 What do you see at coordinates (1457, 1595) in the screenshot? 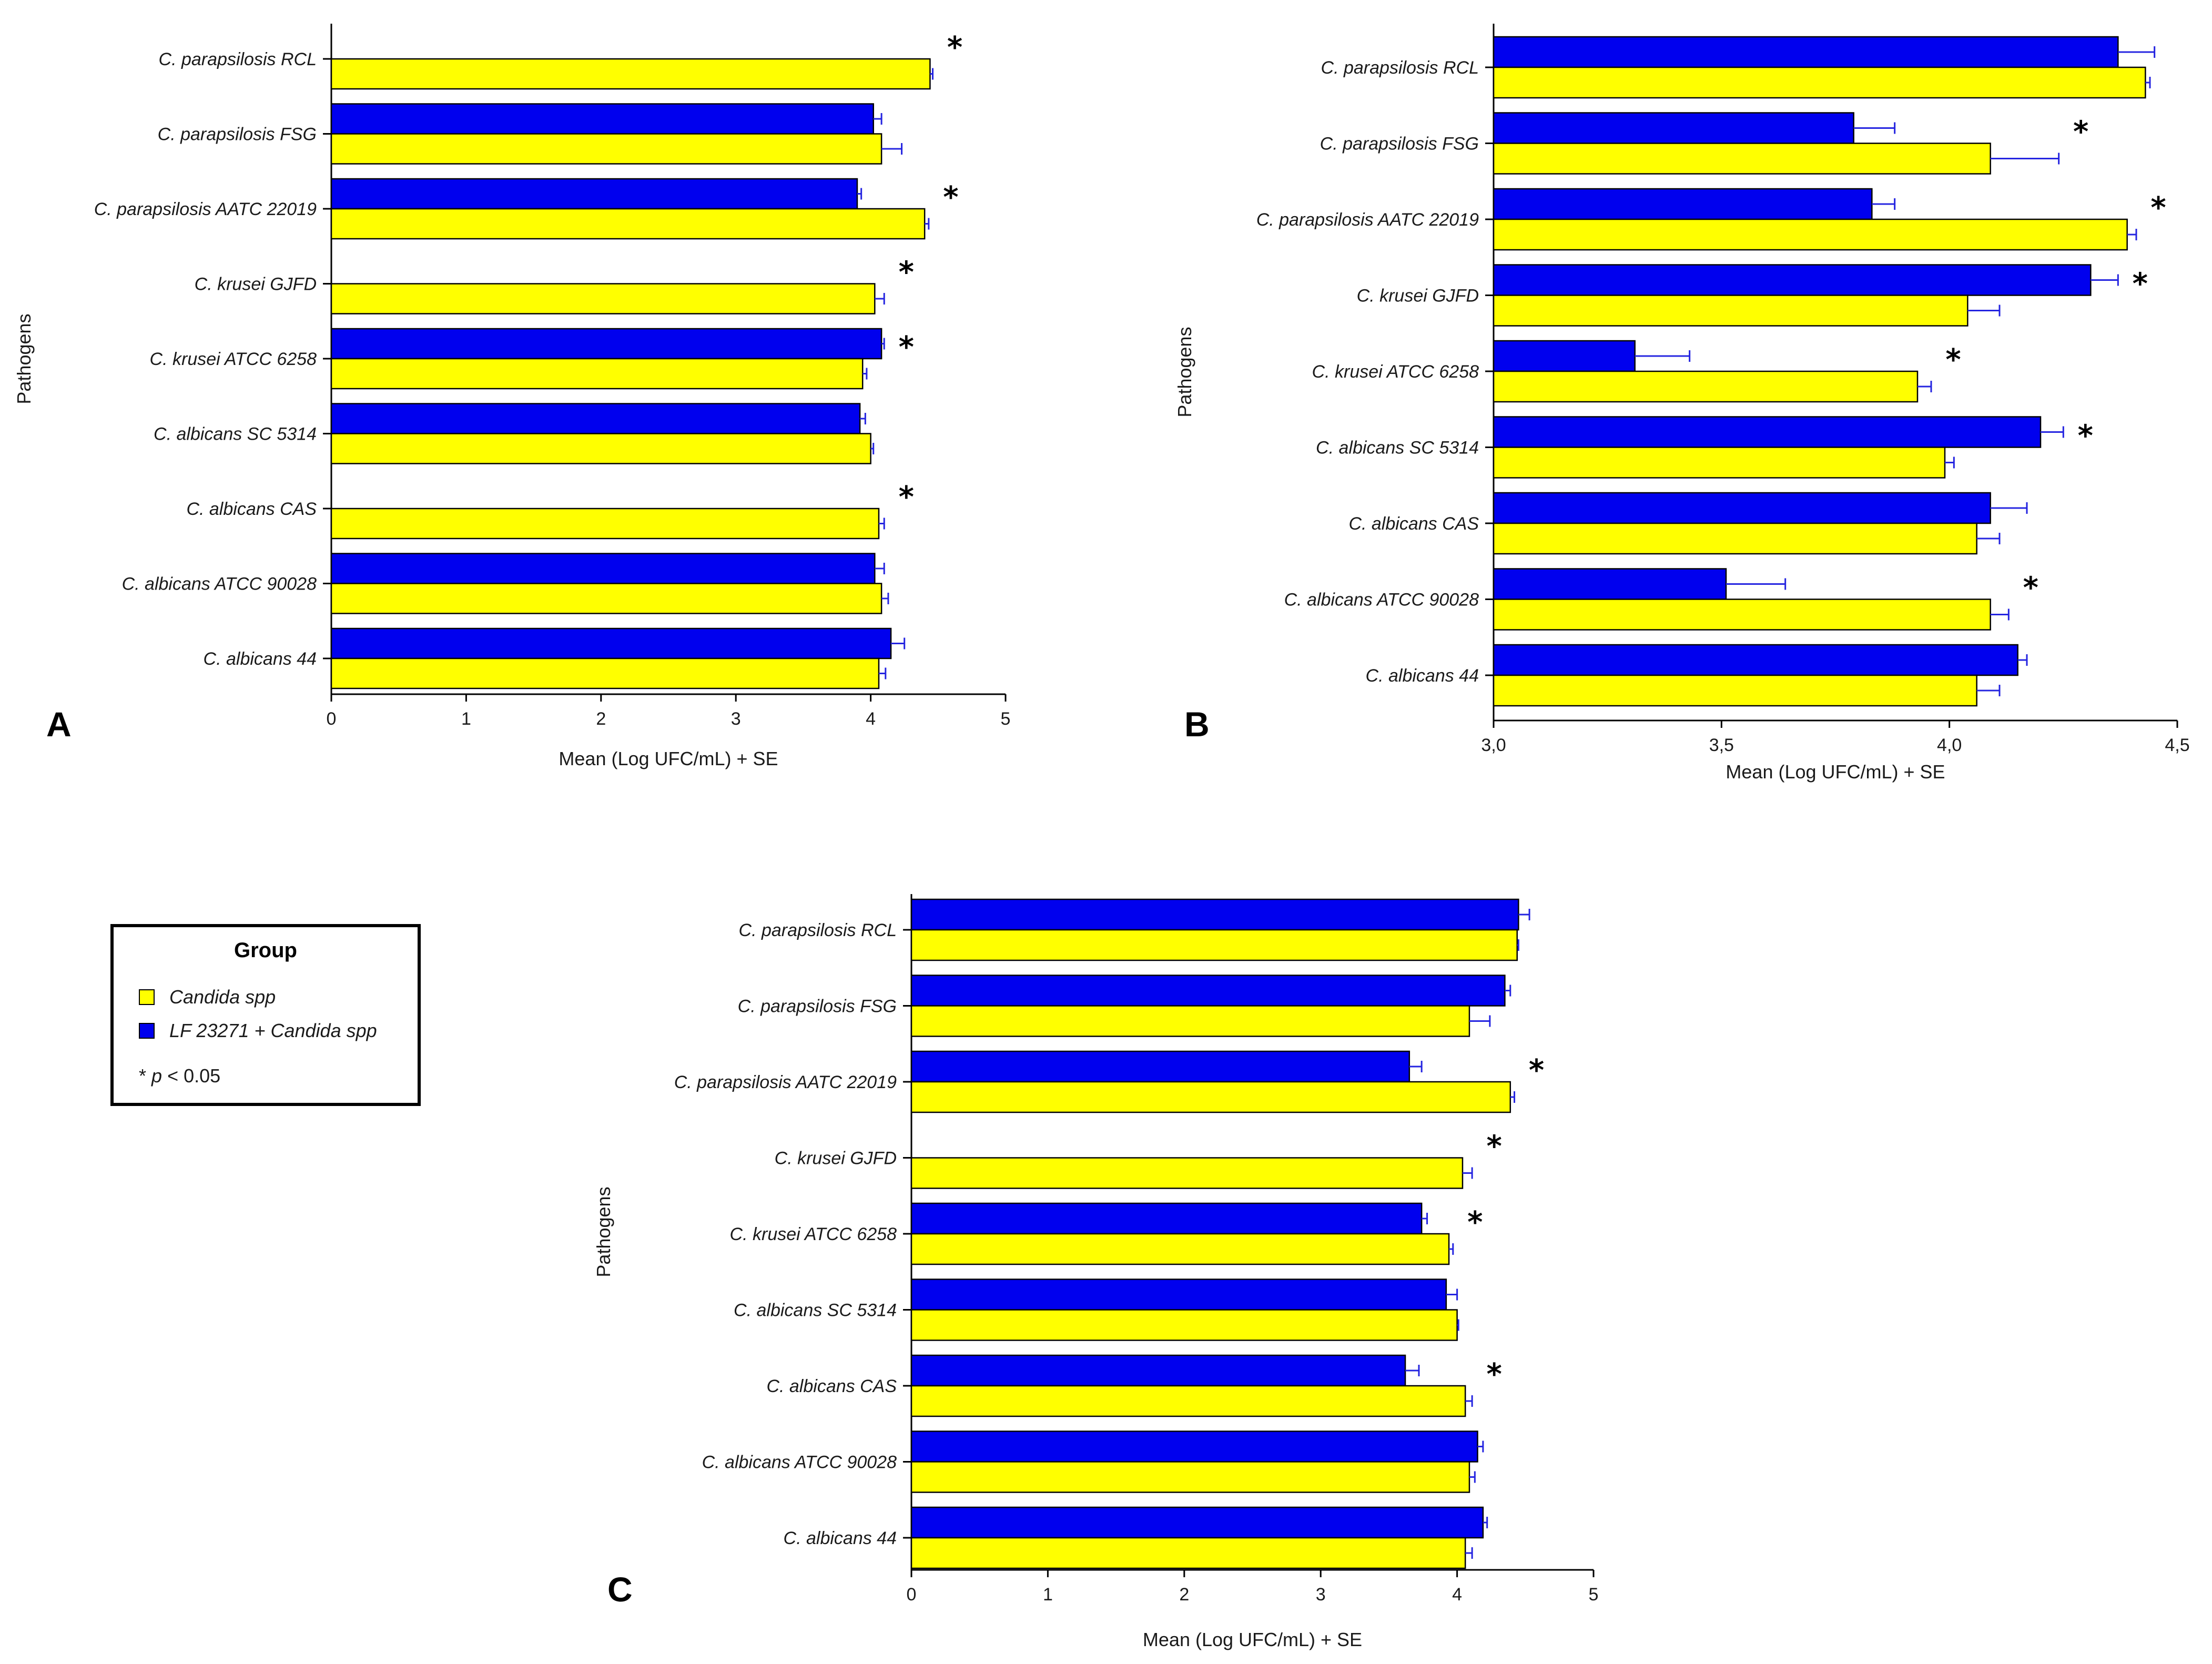
I see `x-tick-label: 4` at bounding box center [1457, 1595].